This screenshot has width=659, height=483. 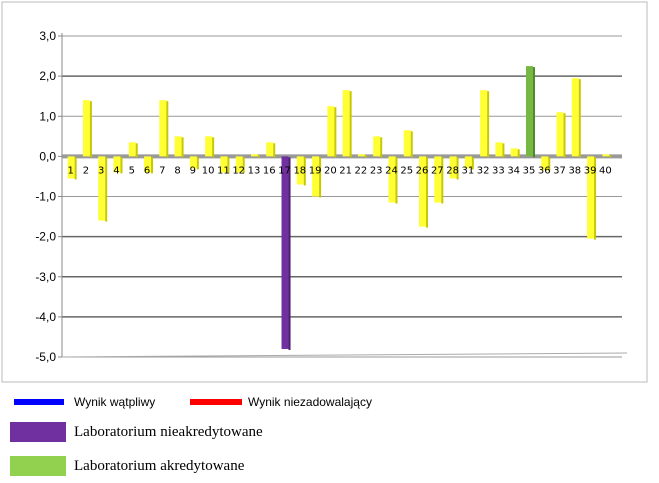 What do you see at coordinates (315, 170) in the screenshot?
I see `x-tick-label: 19` at bounding box center [315, 170].